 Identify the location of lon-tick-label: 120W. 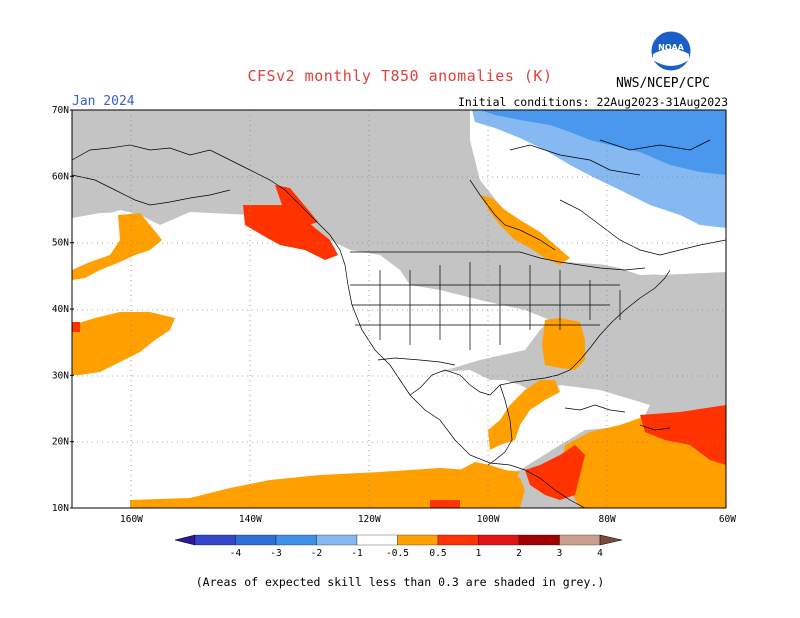
(369, 519).